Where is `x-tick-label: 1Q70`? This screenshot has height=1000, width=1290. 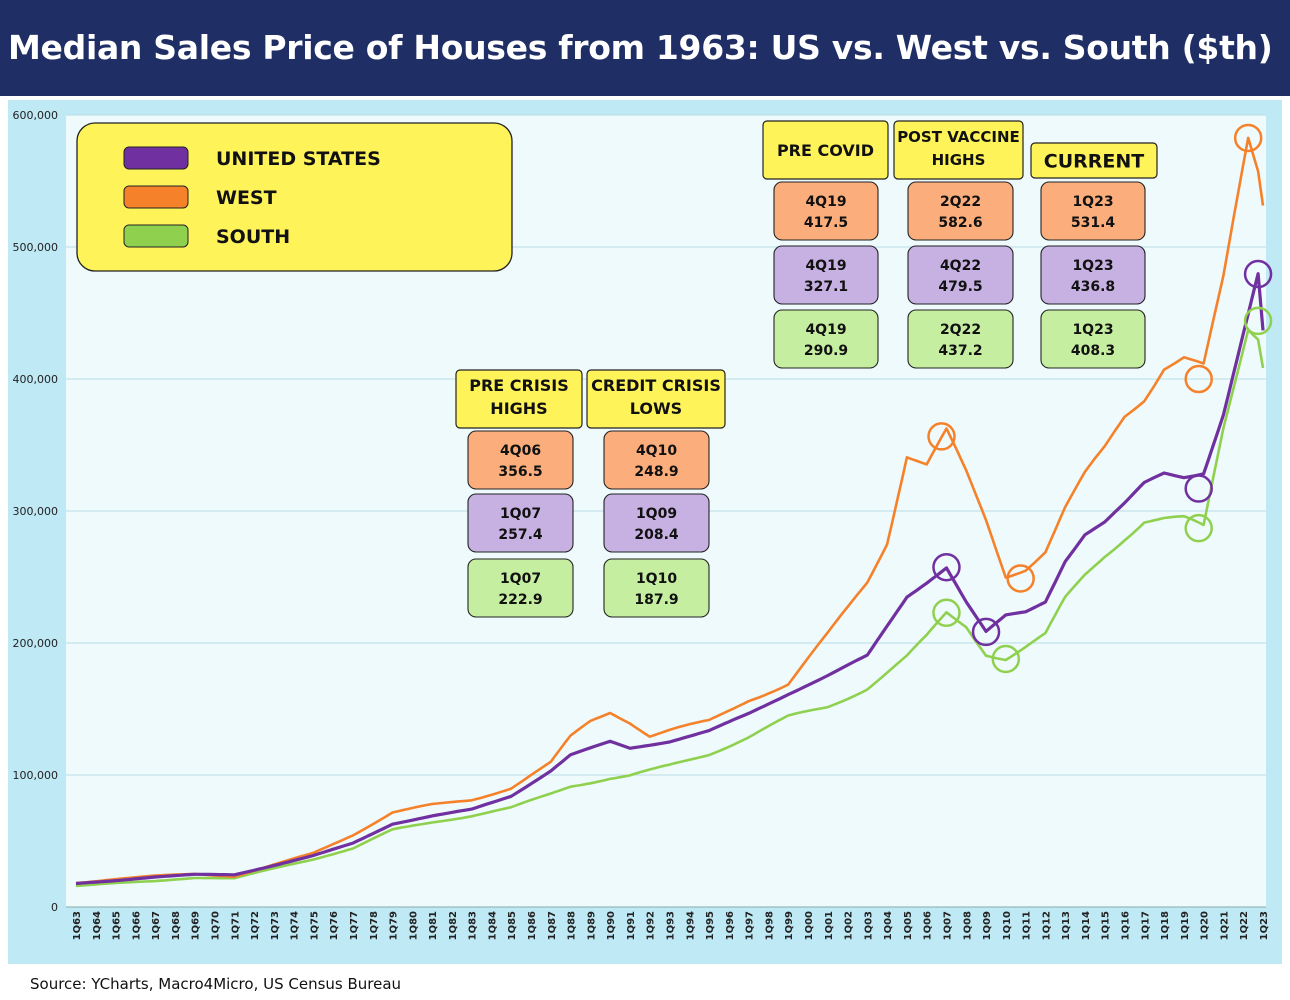 x-tick-label: 1Q70 is located at coordinates (215, 925).